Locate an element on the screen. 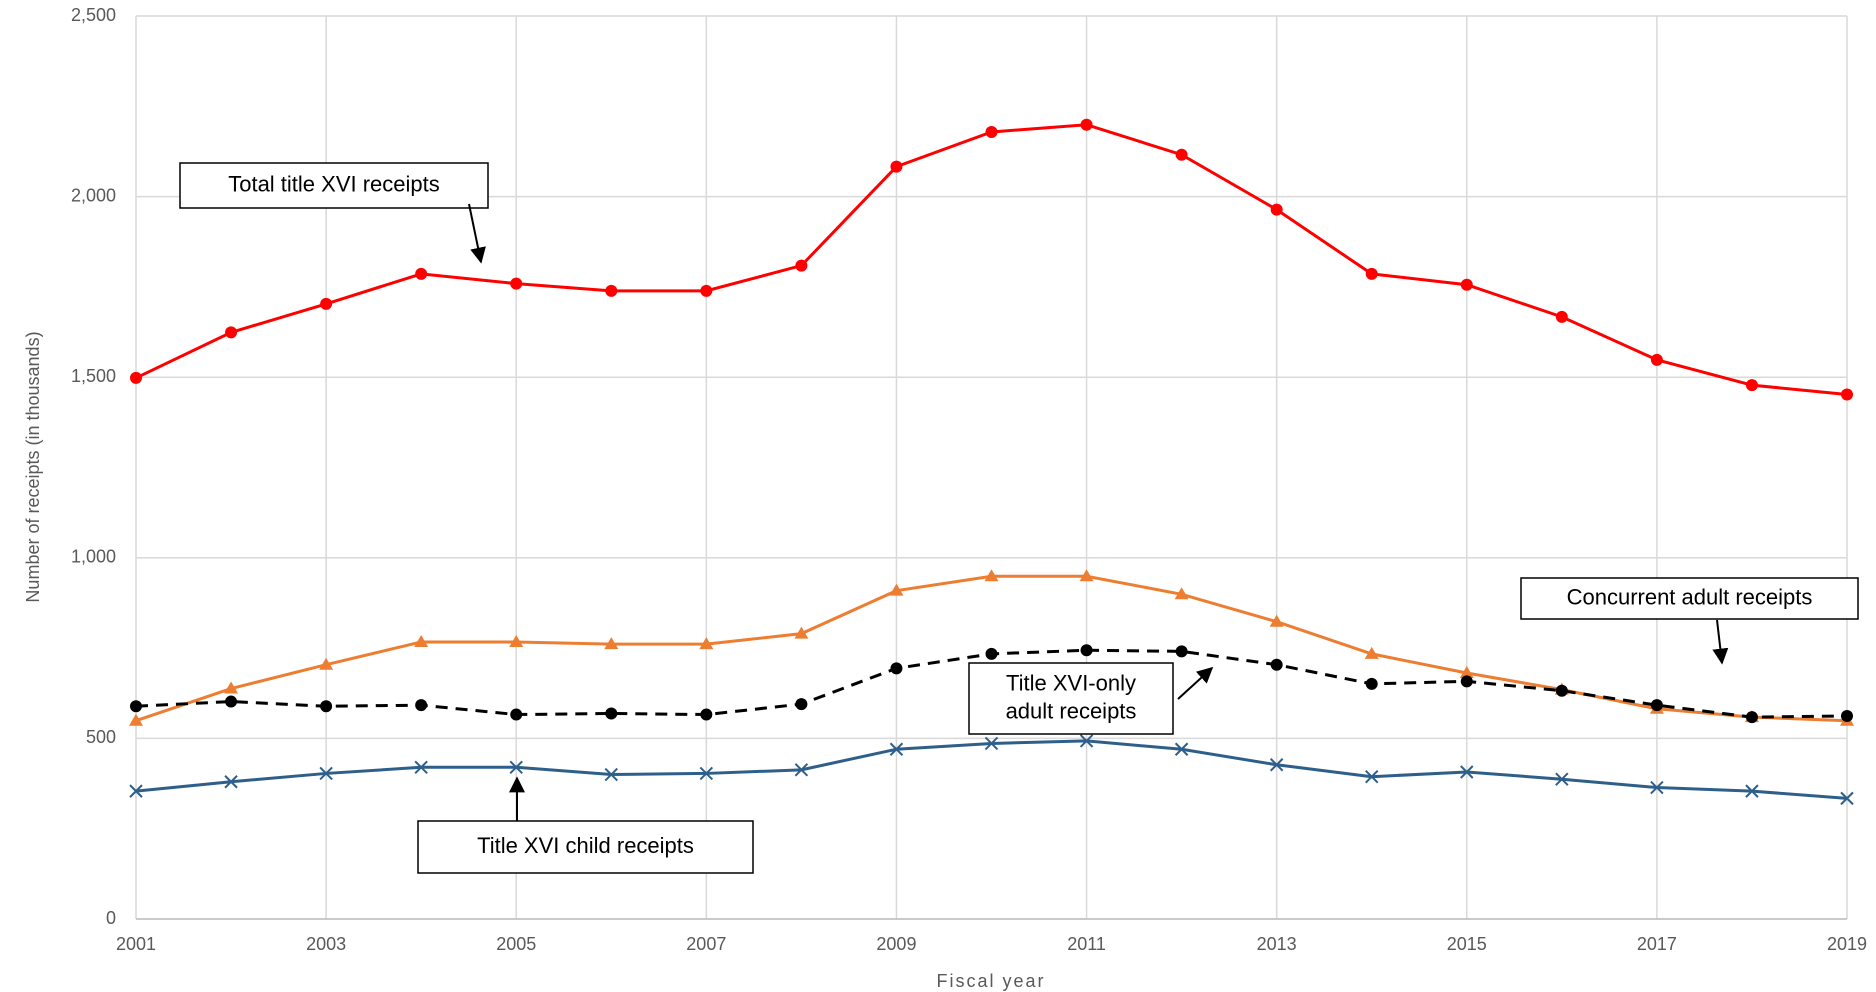 The width and height of the screenshot is (1876, 992). y-tick-label: 1,000 is located at coordinates (93, 557).